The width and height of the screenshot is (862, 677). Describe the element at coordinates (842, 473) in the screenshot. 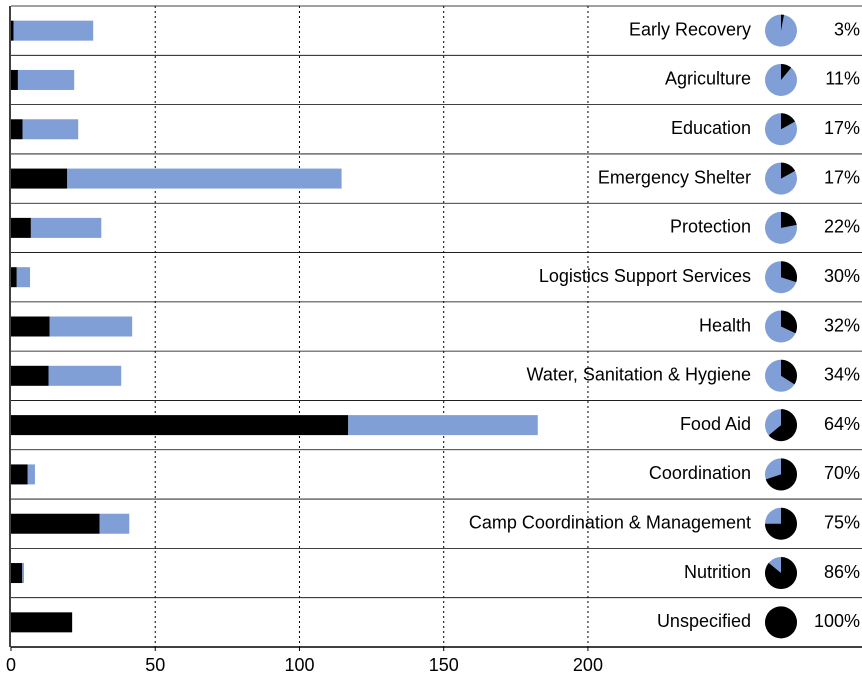

I see `percentage-label: 70%` at that location.